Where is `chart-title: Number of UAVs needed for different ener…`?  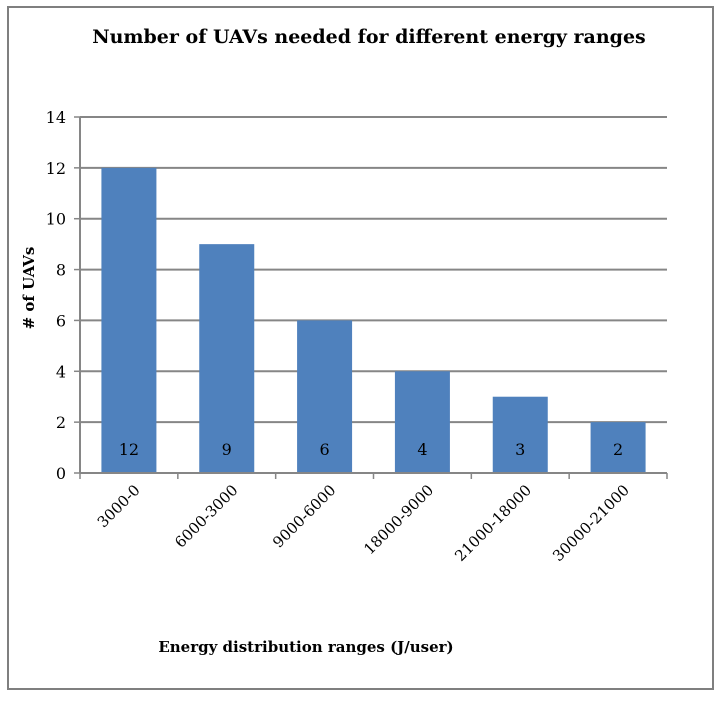
chart-title: Number of UAVs needed for different ener… is located at coordinates (369, 37).